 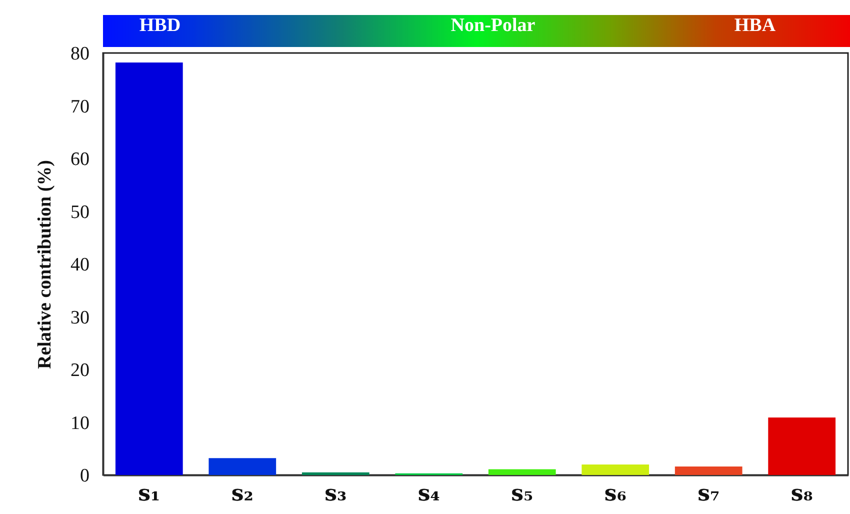 I want to click on text: HBD, so click(x=160, y=26).